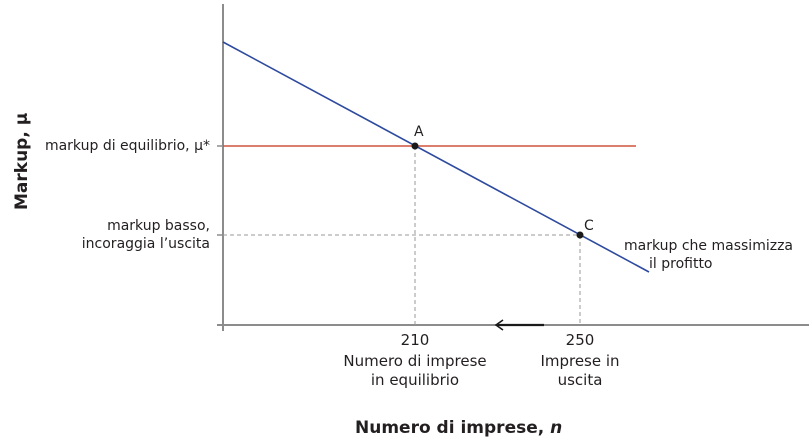 Image resolution: width=809 pixels, height=444 pixels. I want to click on x-axis-title-text: Numero di imprese,, so click(453, 428).